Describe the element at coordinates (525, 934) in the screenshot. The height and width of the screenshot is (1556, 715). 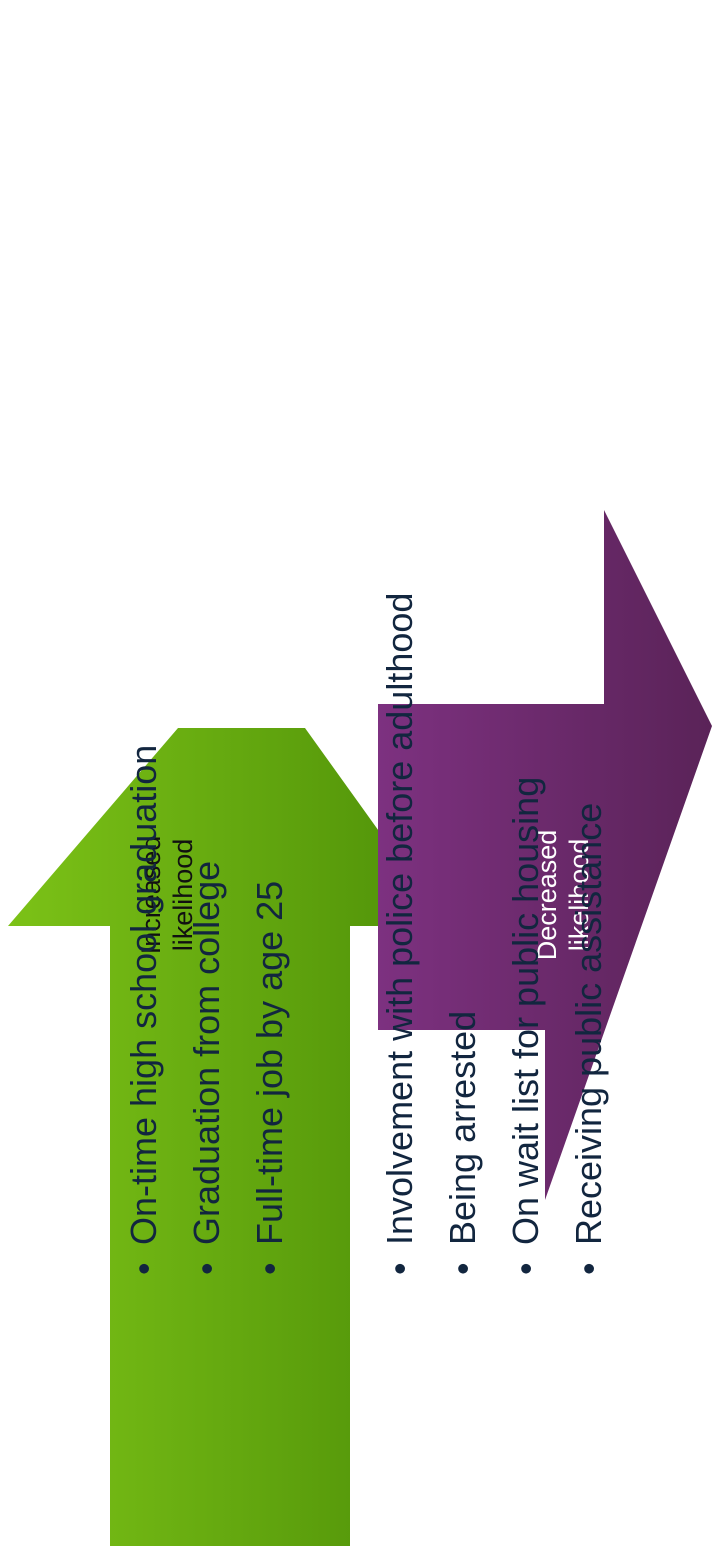
I see `list-item: On wait list for public housing` at that location.